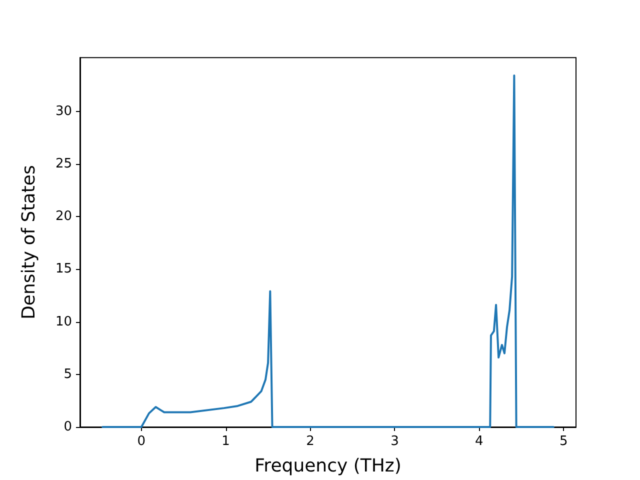 This screenshot has height=480, width=640. What do you see at coordinates (141, 441) in the screenshot?
I see `x-tick-label: 0` at bounding box center [141, 441].